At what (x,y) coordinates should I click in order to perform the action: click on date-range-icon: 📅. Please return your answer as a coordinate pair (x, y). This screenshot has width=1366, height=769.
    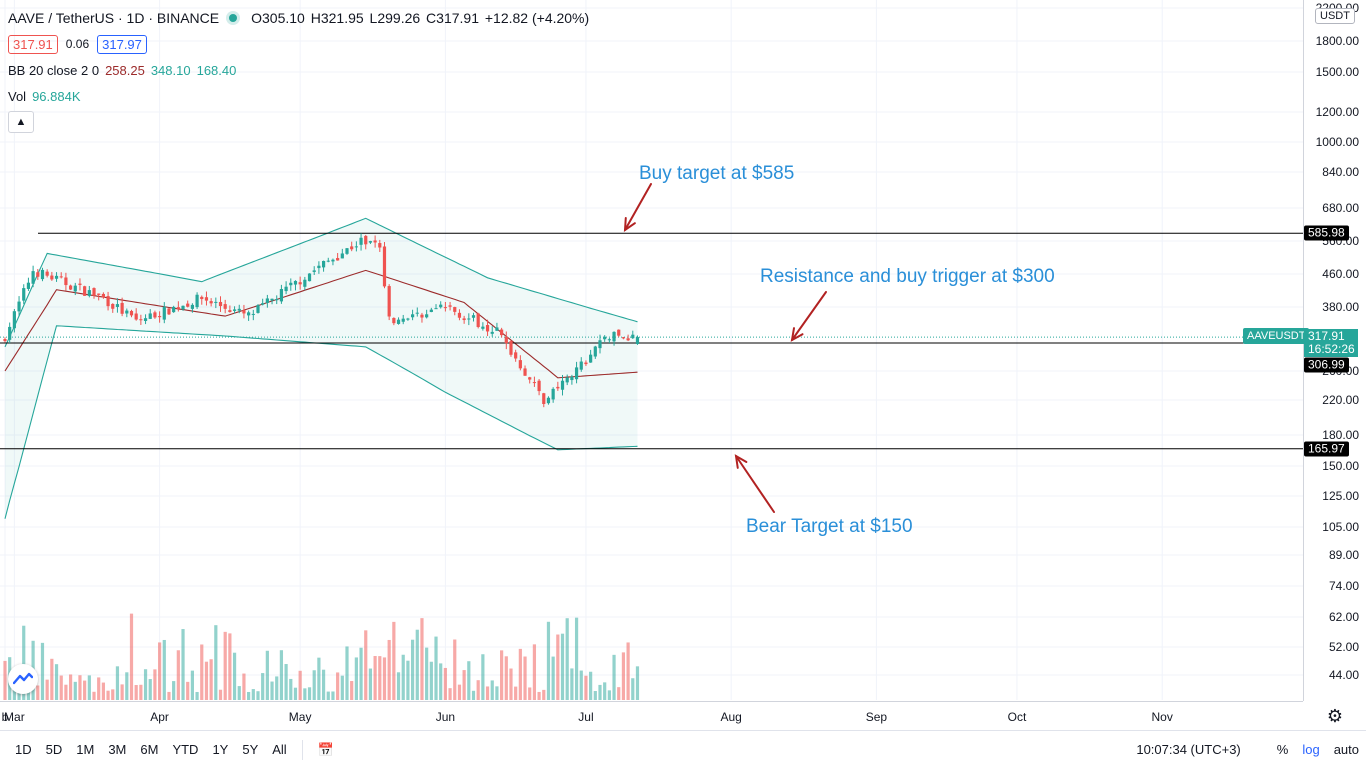
    Looking at the image, I should click on (325, 749).